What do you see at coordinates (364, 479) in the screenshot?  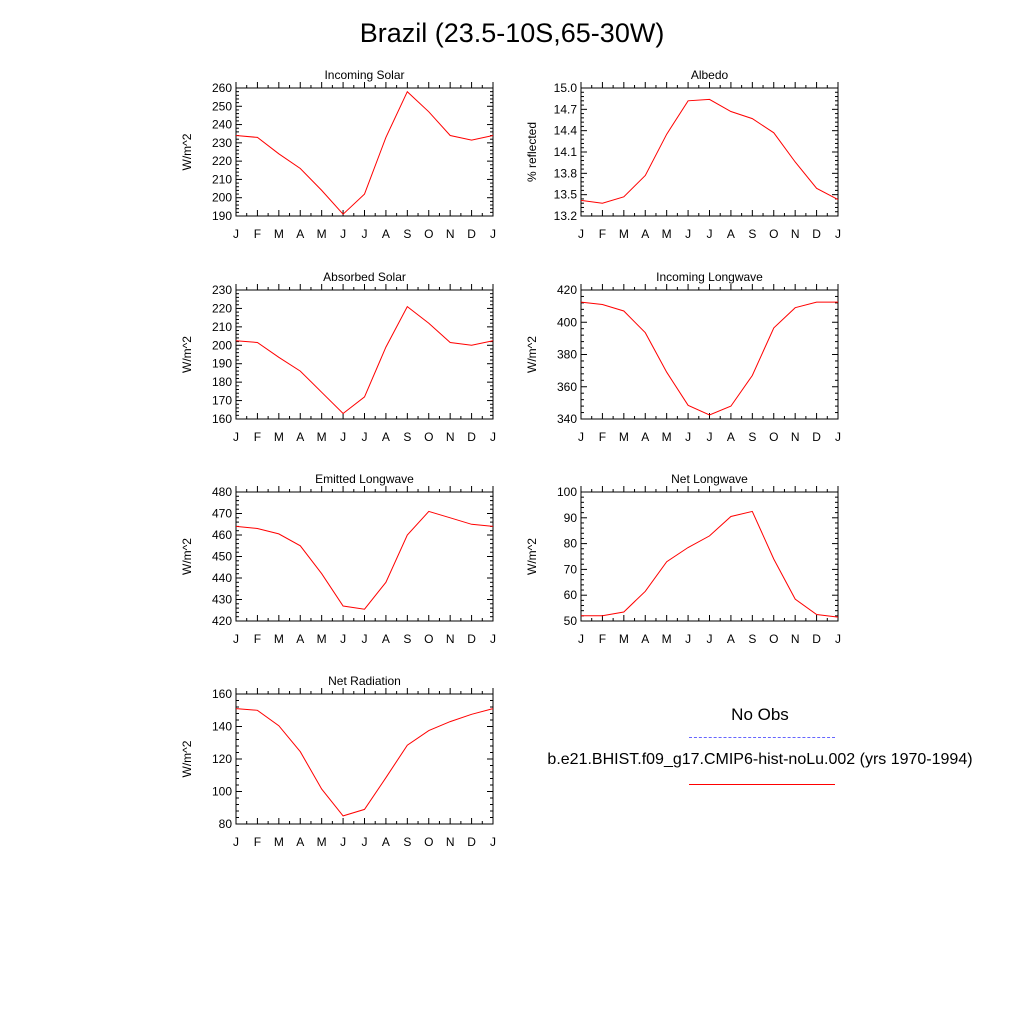 I see `chart-title: Emitted Longwave` at bounding box center [364, 479].